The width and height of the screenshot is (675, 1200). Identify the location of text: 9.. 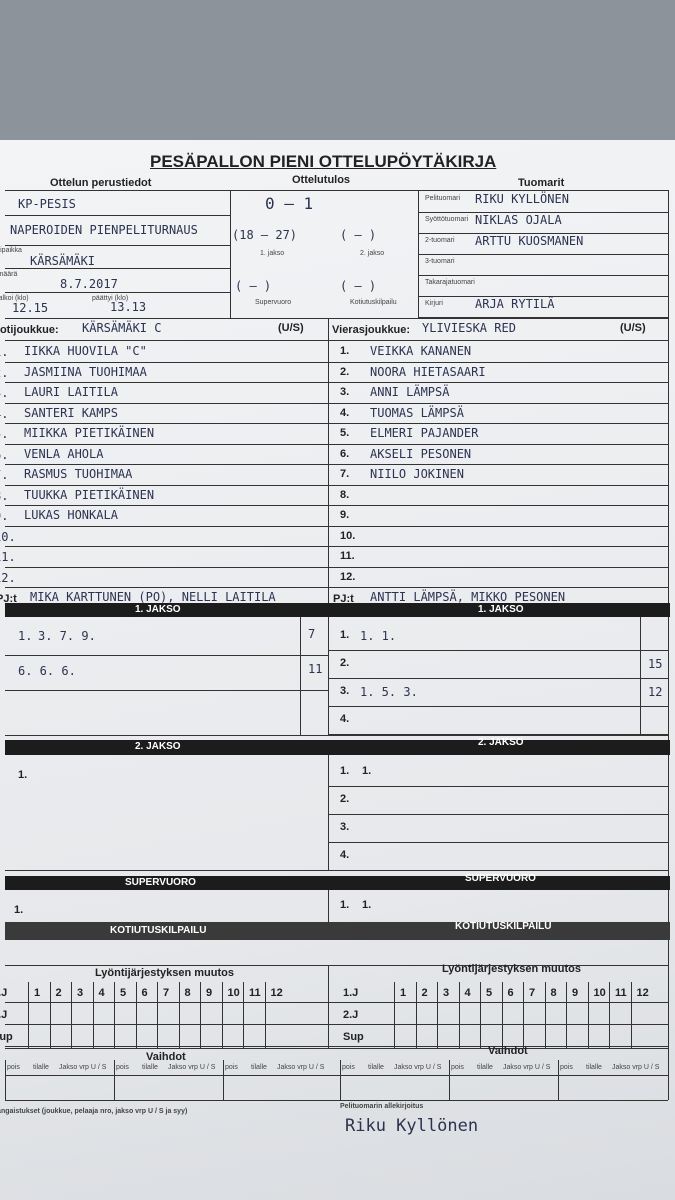
(4, 516).